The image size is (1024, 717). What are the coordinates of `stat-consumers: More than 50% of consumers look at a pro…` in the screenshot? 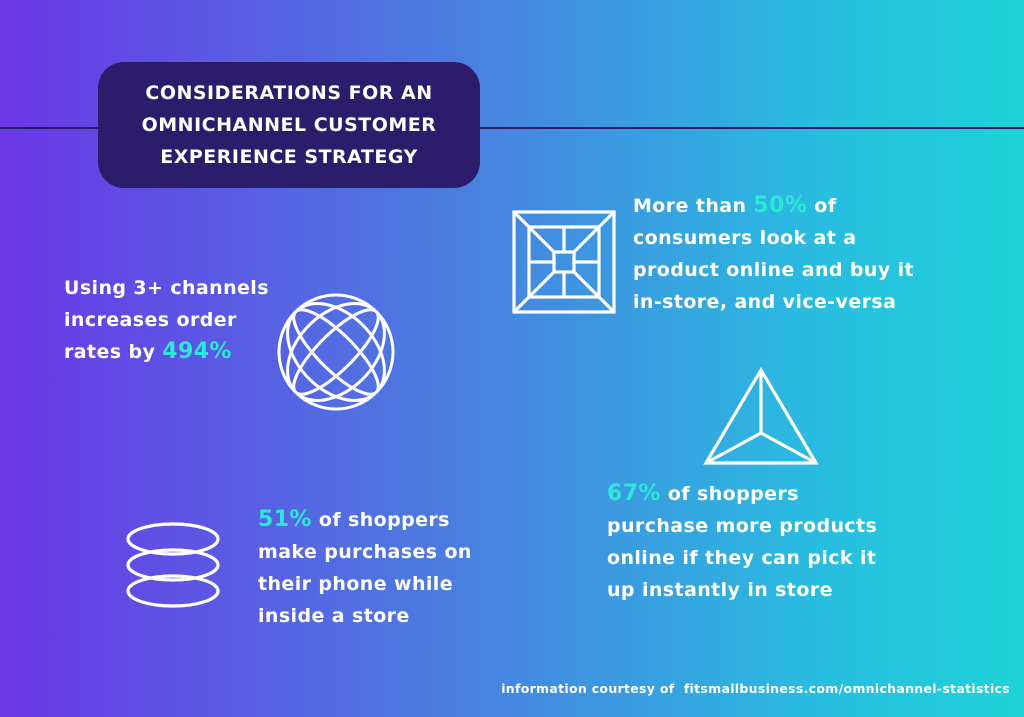 It's located at (773, 254).